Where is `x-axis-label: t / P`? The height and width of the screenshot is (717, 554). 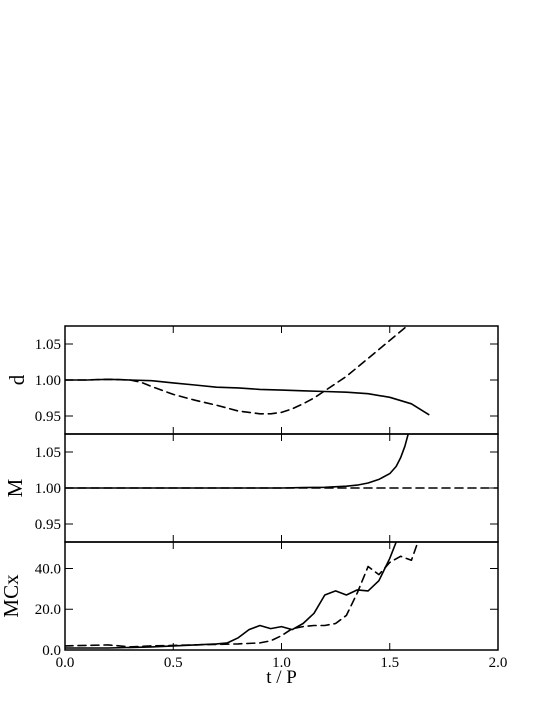 x-axis-label: t / P is located at coordinates (281, 677).